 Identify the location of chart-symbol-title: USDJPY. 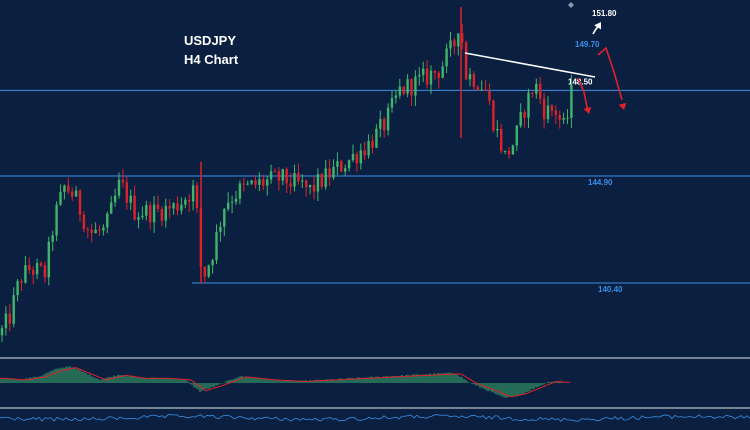
(210, 40).